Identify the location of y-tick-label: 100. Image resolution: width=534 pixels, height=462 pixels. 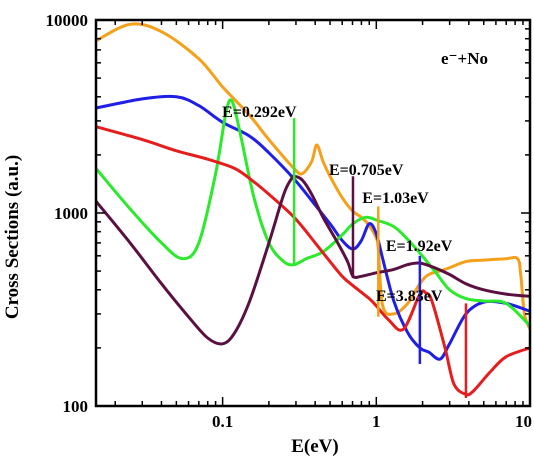
(76, 406).